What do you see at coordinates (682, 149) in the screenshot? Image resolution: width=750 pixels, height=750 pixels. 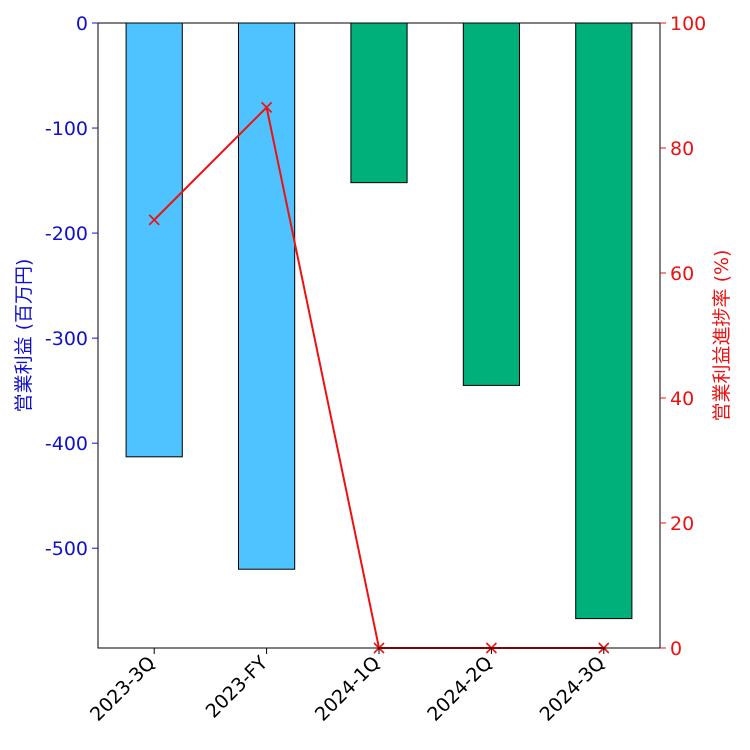 I see `right-tick-label: 80` at bounding box center [682, 149].